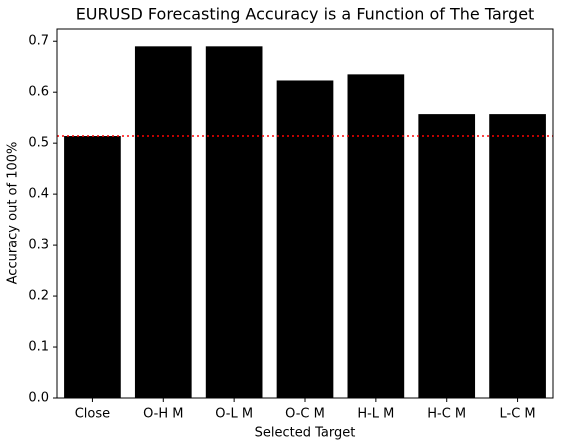  I want to click on y-tick-label: 0.2, so click(38, 296).